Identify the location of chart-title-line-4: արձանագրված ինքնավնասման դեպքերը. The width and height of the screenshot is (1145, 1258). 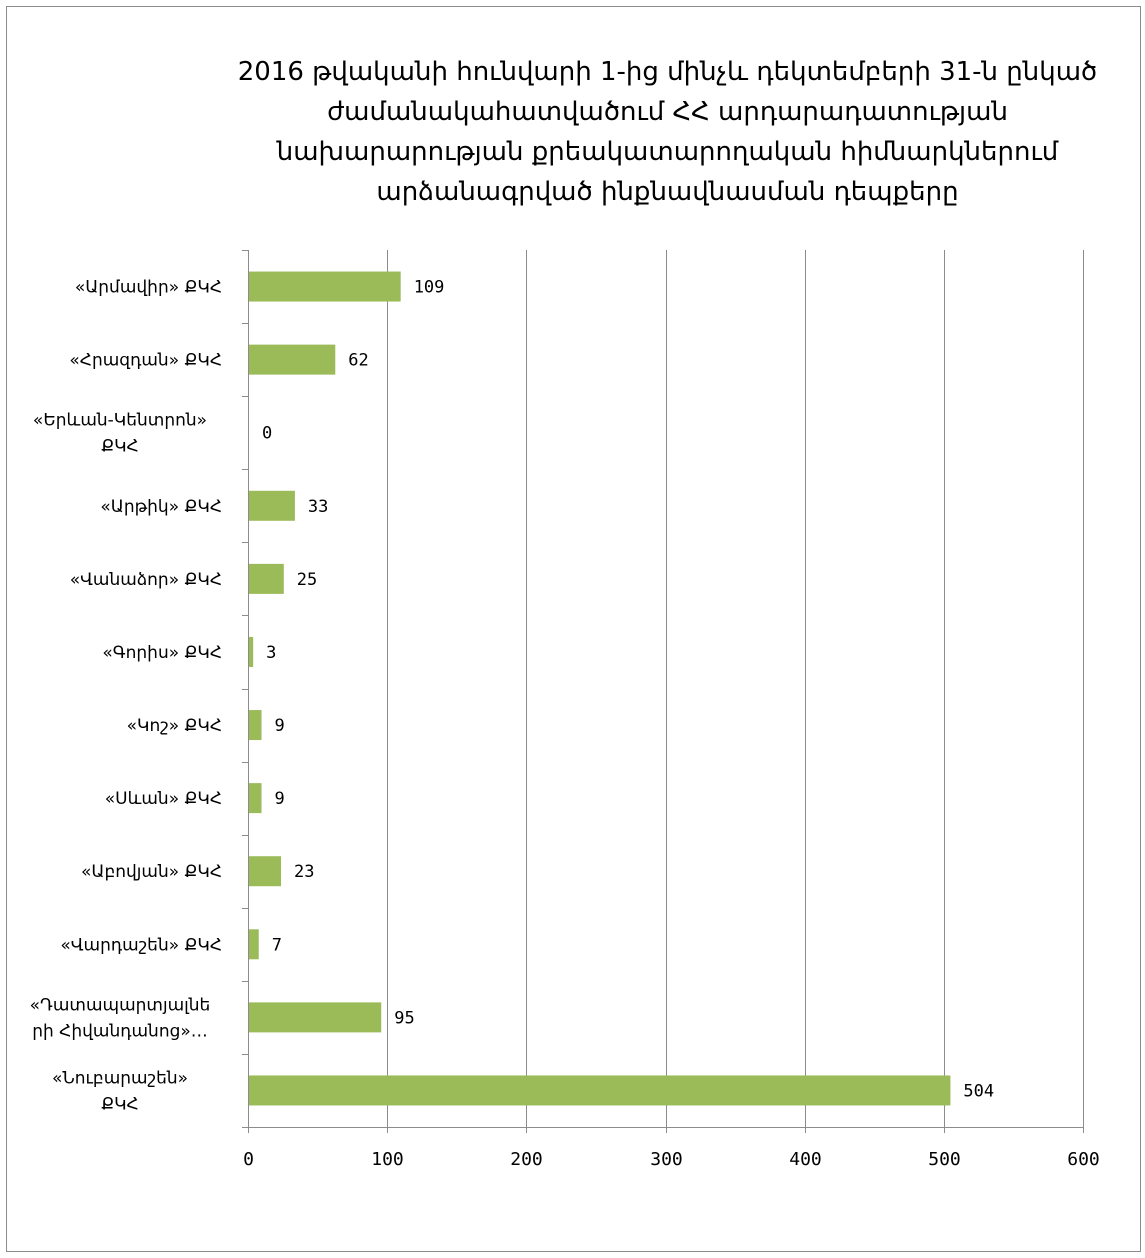
(667, 192).